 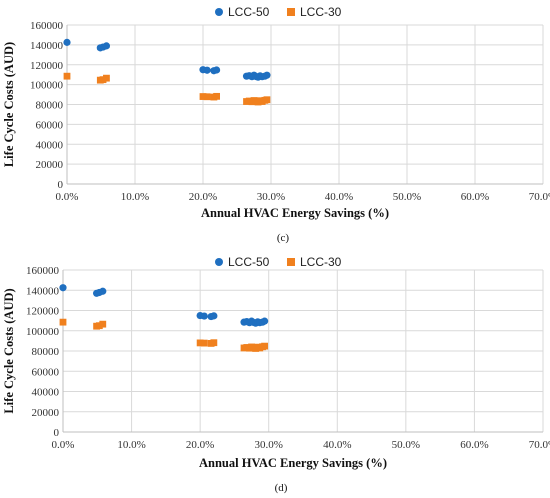 I want to click on panel-caption: (c), so click(x=283, y=238).